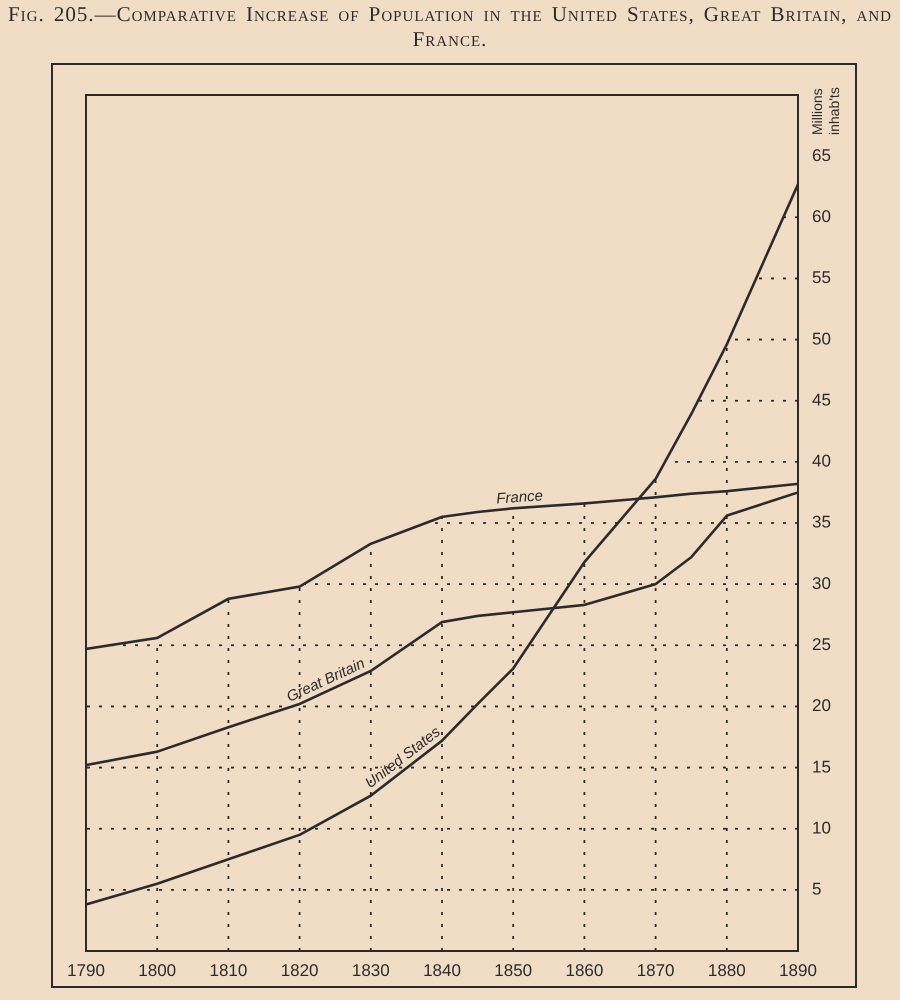 This screenshot has width=900, height=1000. What do you see at coordinates (821, 522) in the screenshot?
I see `y-tick-label: 35` at bounding box center [821, 522].